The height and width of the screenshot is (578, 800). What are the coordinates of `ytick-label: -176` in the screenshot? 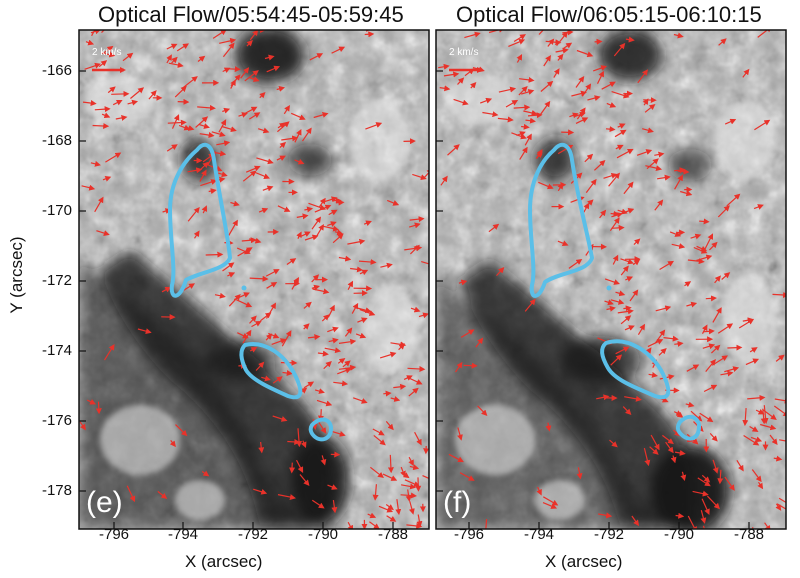 It's located at (56, 420).